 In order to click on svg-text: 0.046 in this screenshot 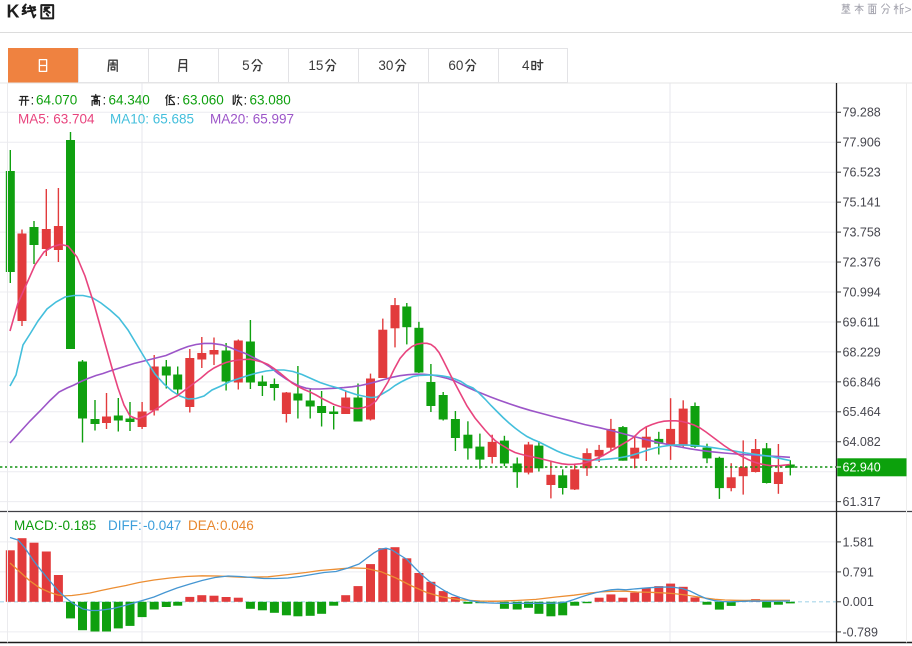, I will do `click(237, 525)`.